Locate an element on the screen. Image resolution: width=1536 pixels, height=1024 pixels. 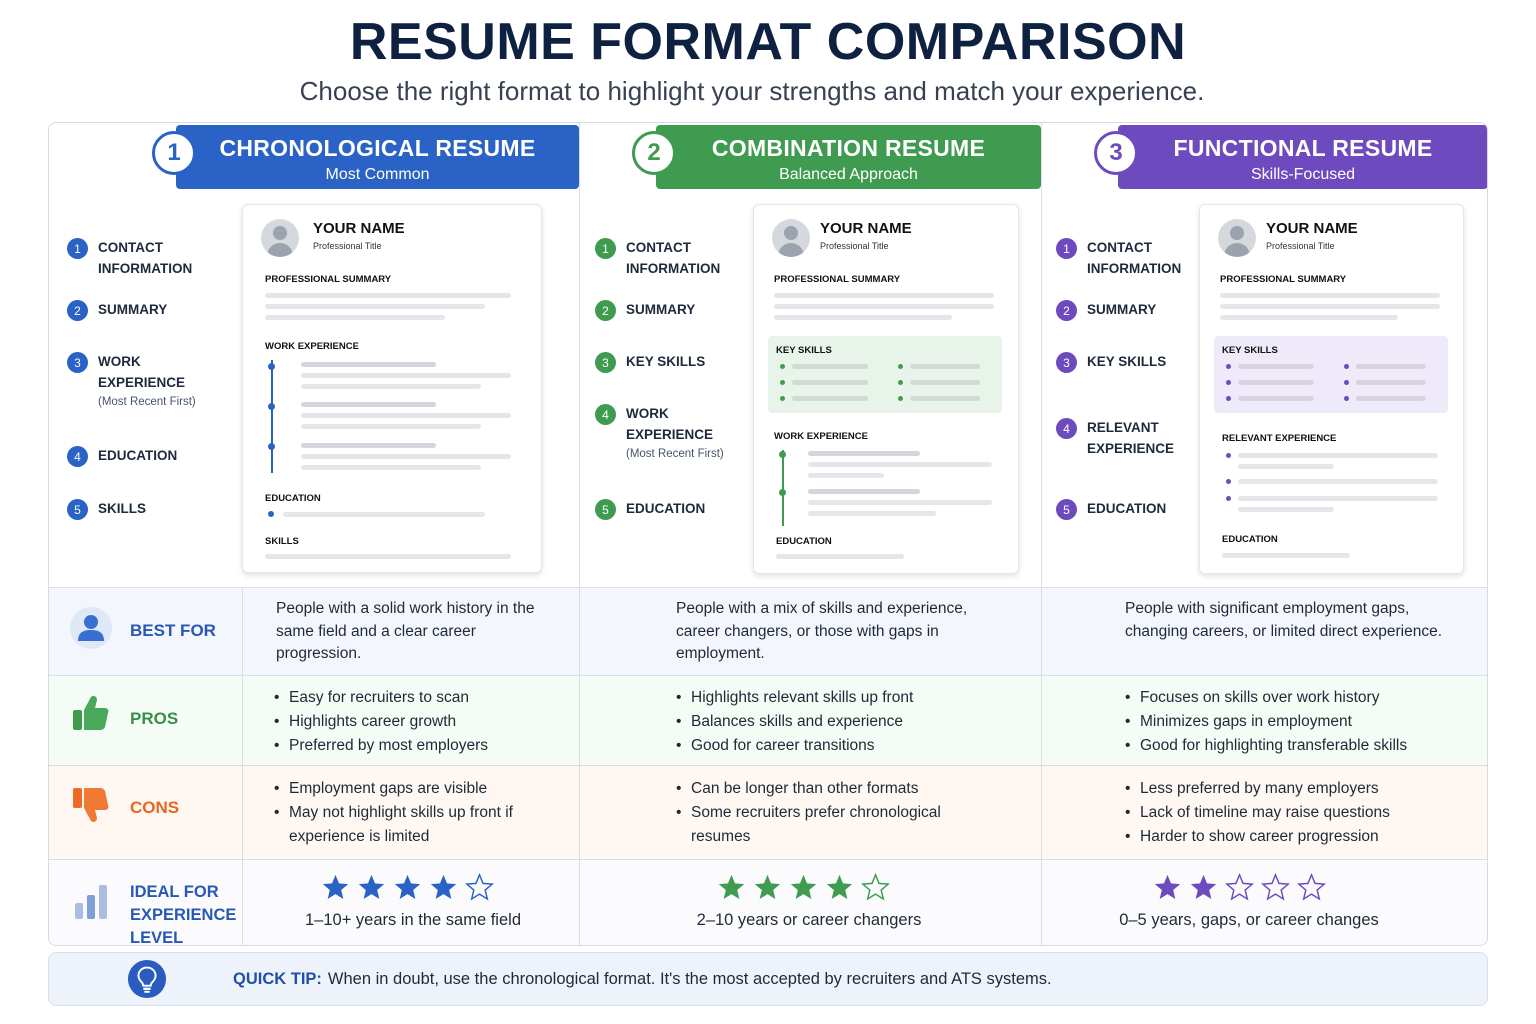
section-item: 5 EDUCATION is located at coordinates (665, 509).